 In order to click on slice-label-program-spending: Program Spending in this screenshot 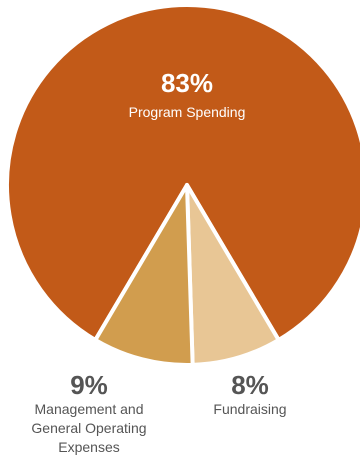, I will do `click(187, 112)`.